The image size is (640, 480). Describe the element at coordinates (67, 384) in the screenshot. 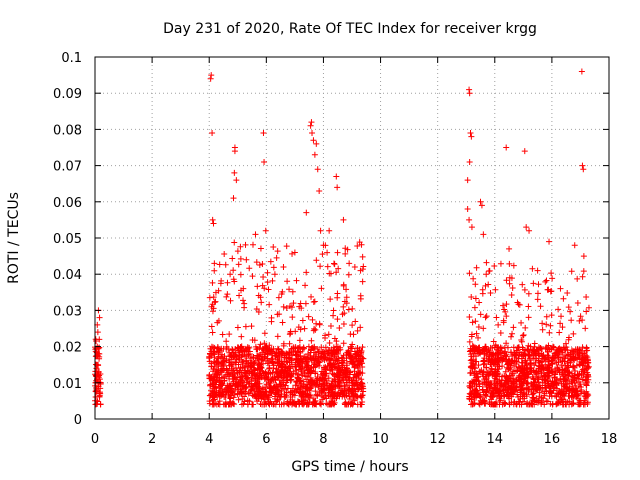

I see `y-tick-label: 0.01` at that location.